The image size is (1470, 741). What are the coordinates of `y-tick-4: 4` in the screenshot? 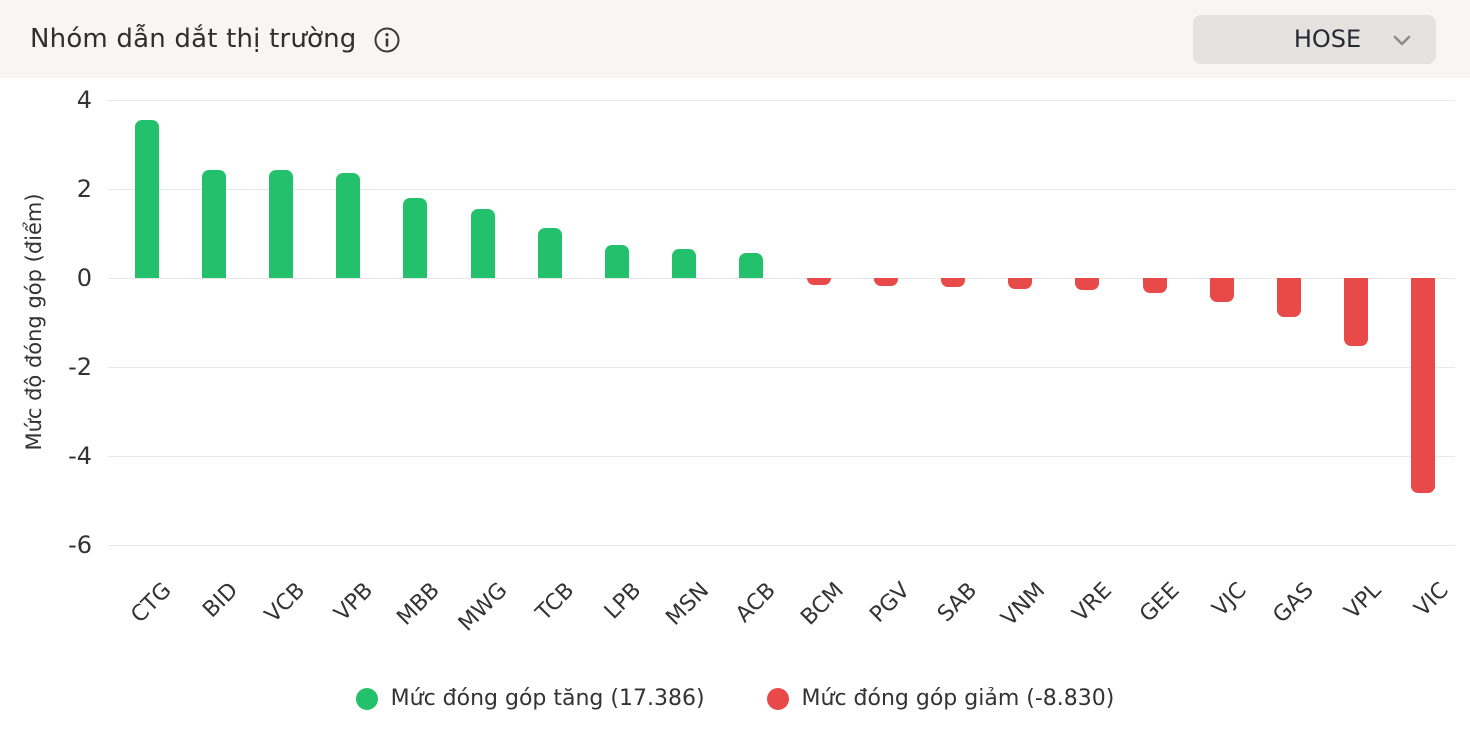 It's located at (84, 100).